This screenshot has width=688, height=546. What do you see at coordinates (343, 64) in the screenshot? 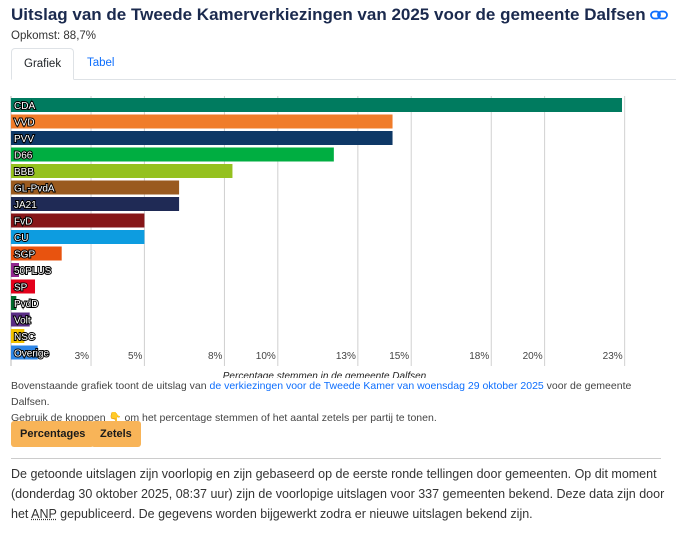
I see `tab-bar: Grafiek Tabel` at bounding box center [343, 64].